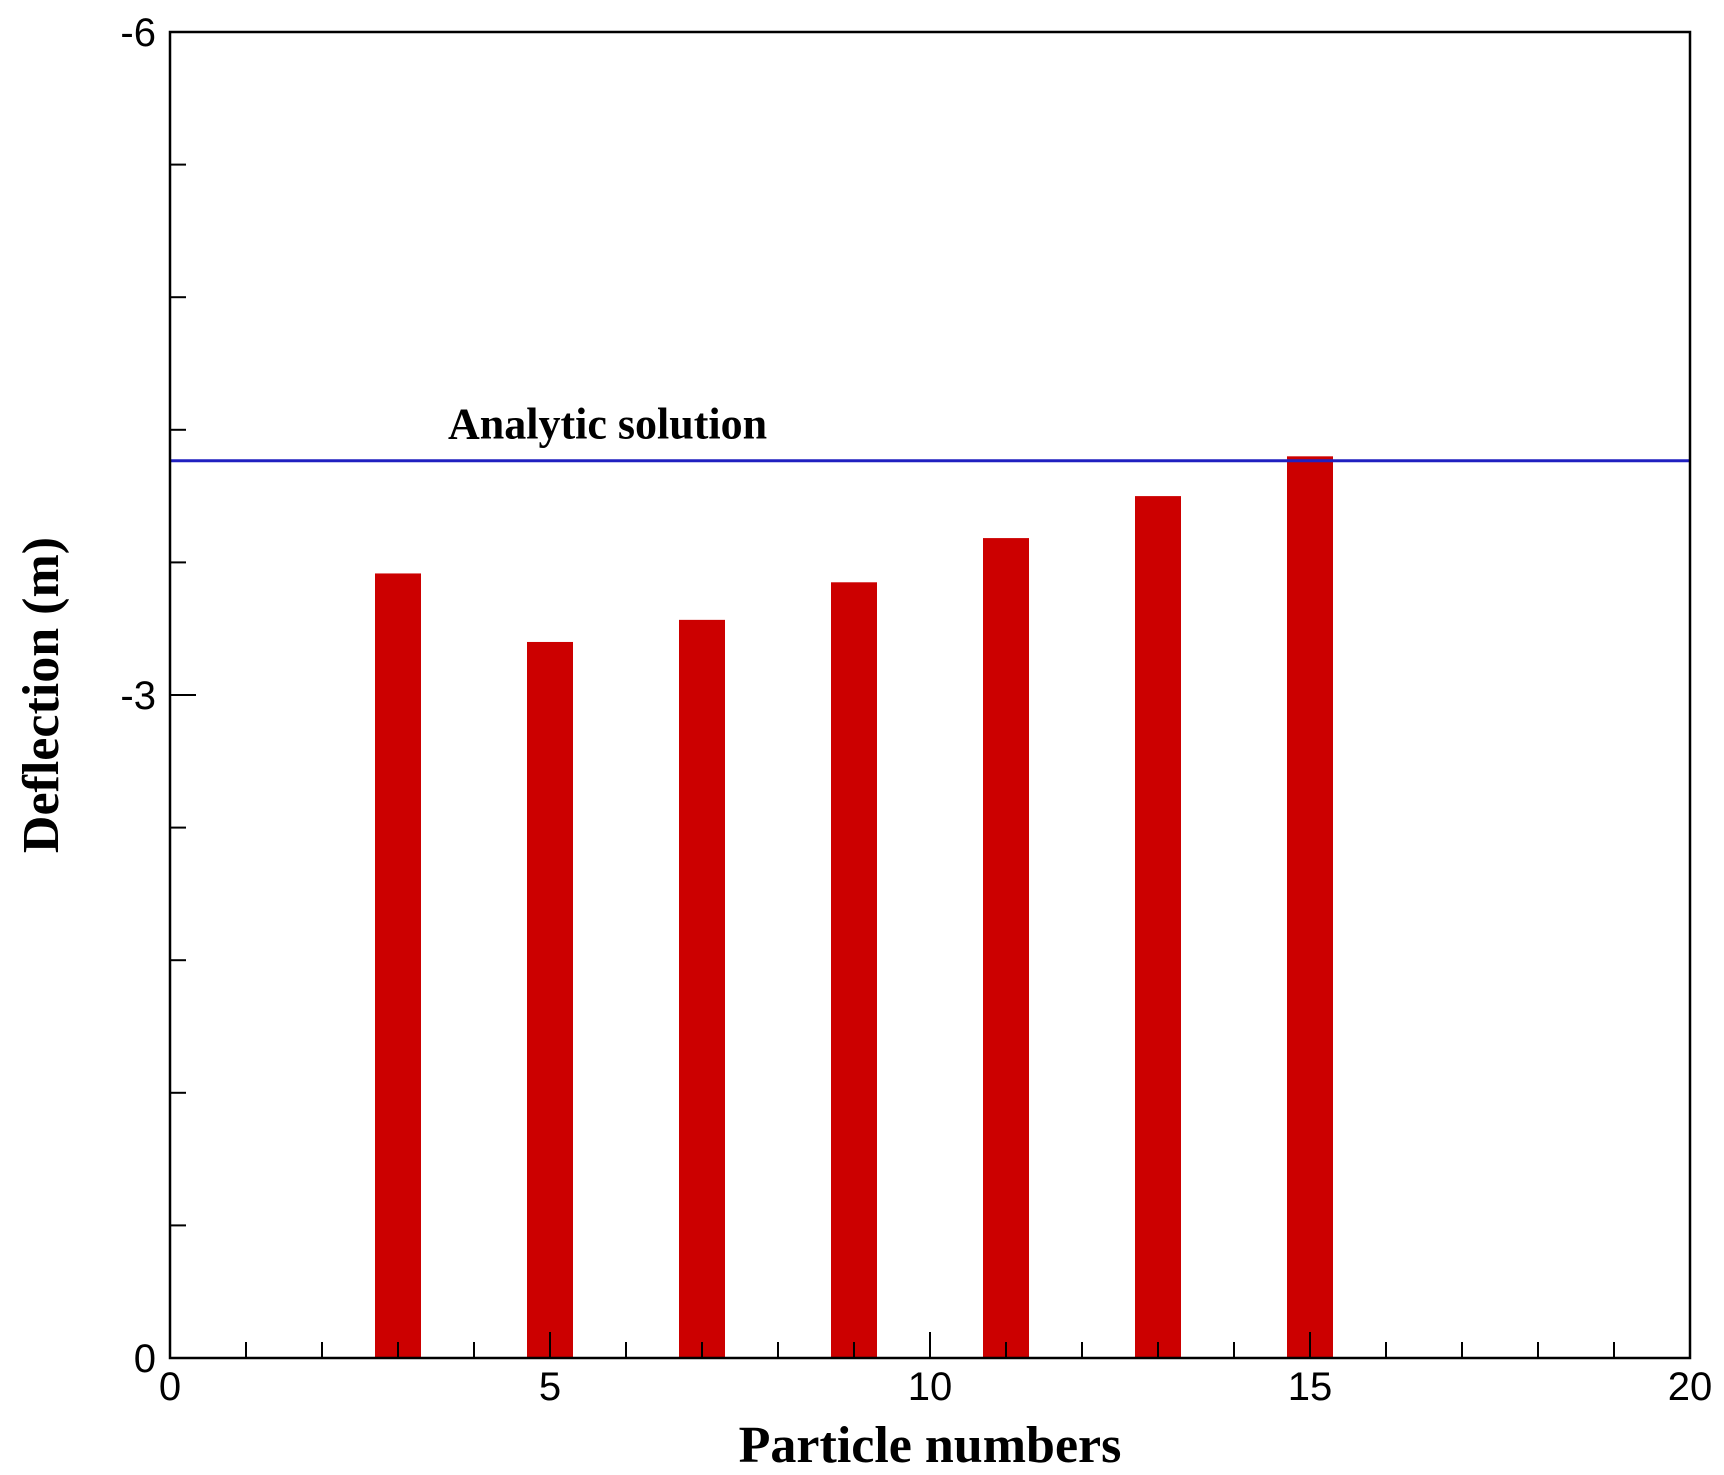 The height and width of the screenshot is (1475, 1724). Describe the element at coordinates (138, 696) in the screenshot. I see `y-tick-label: -3` at that location.